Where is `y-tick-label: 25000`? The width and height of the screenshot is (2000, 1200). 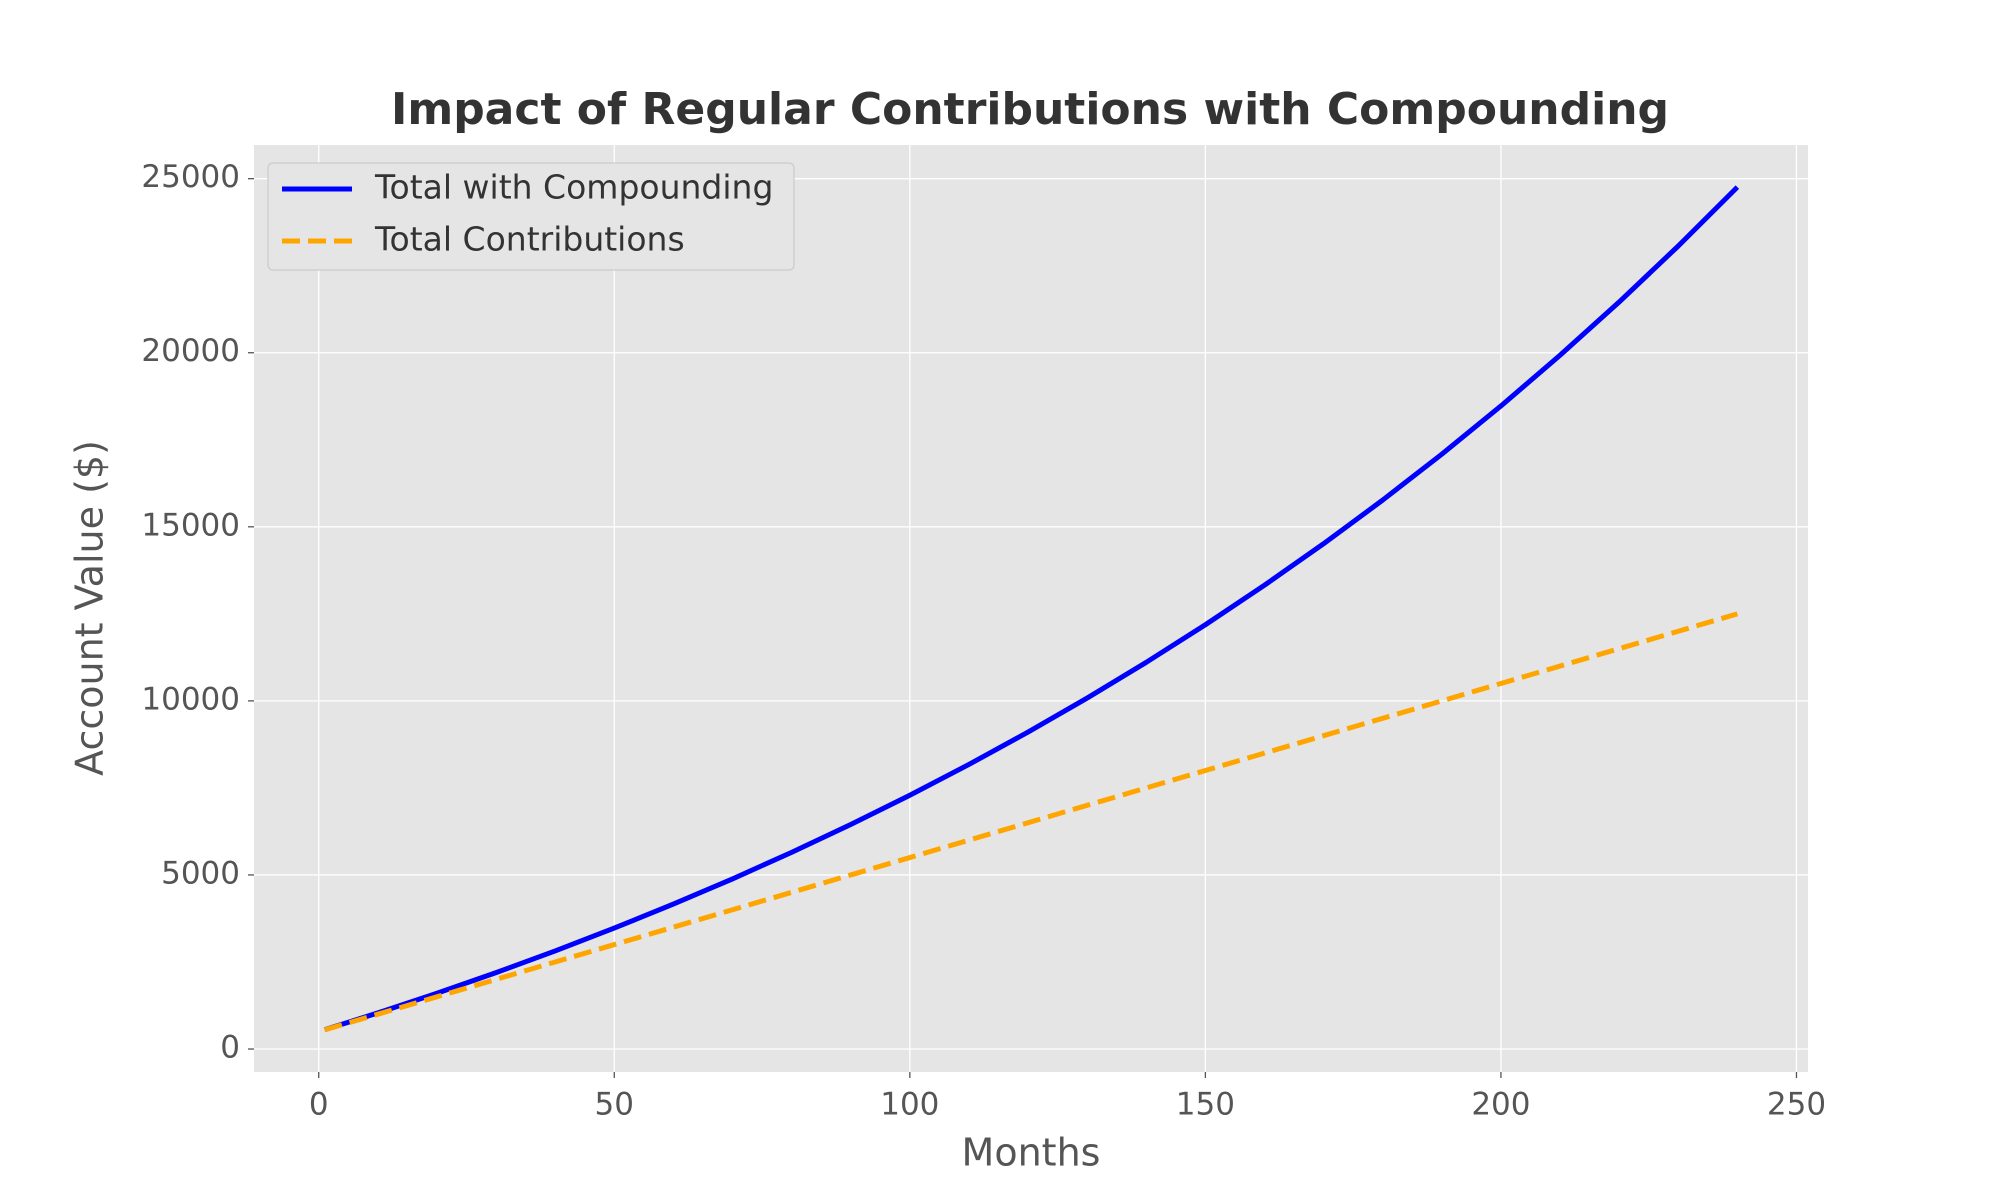
y-tick-label: 25000 is located at coordinates (190, 177).